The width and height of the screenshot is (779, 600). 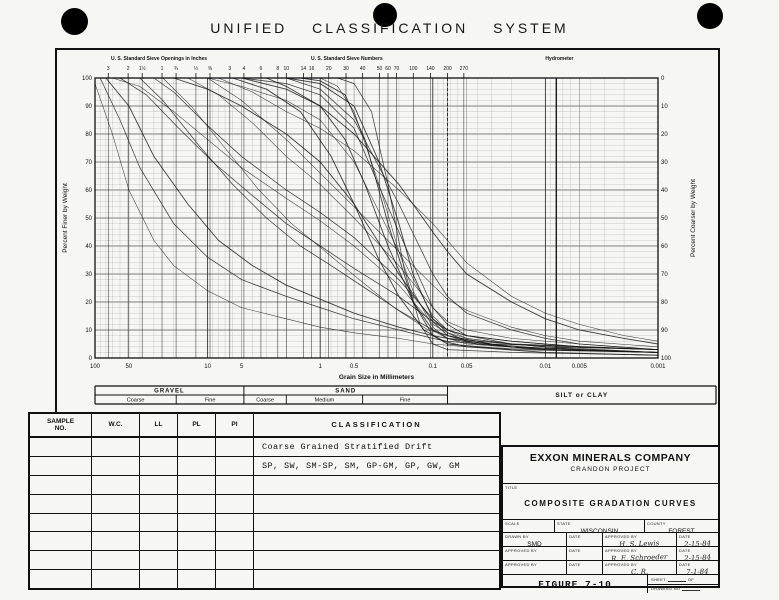 What do you see at coordinates (128, 69) in the screenshot?
I see `svg-text: 2` at bounding box center [128, 69].